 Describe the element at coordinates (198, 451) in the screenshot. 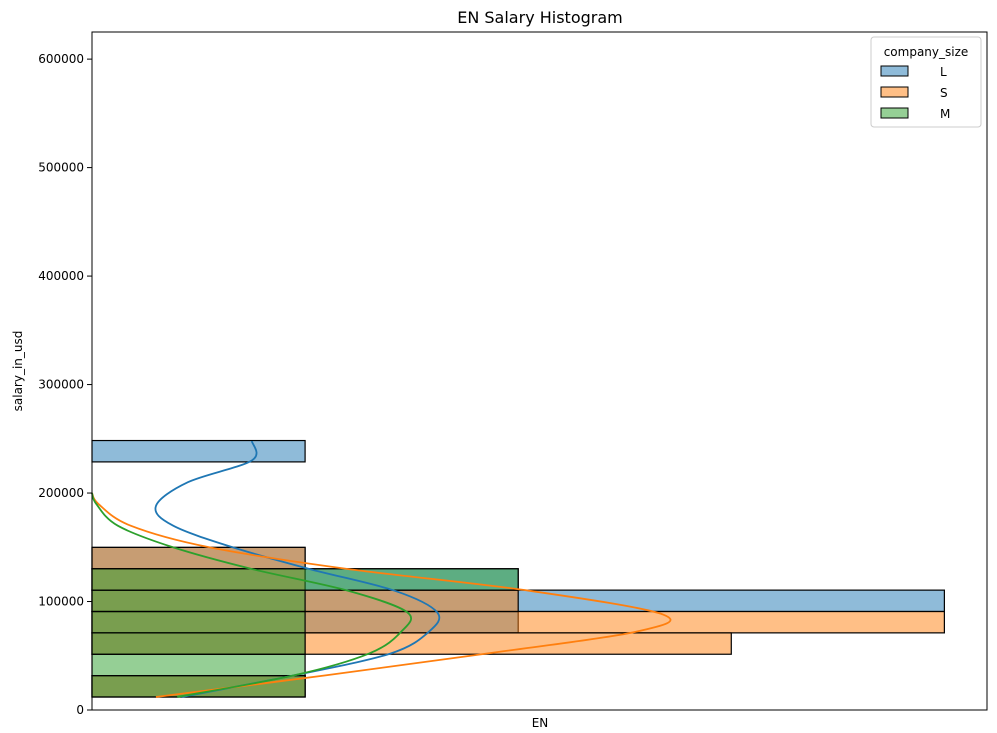

I see `bar-l` at that location.